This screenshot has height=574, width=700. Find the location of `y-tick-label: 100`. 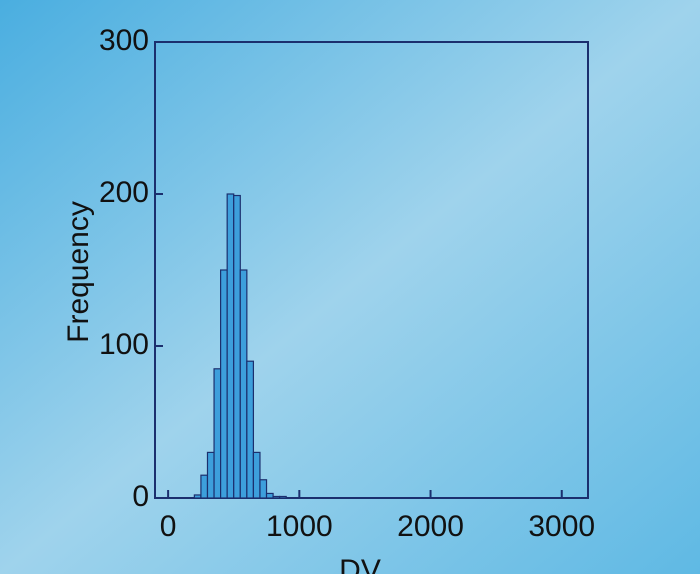

y-tick-label: 100 is located at coordinates (124, 344).